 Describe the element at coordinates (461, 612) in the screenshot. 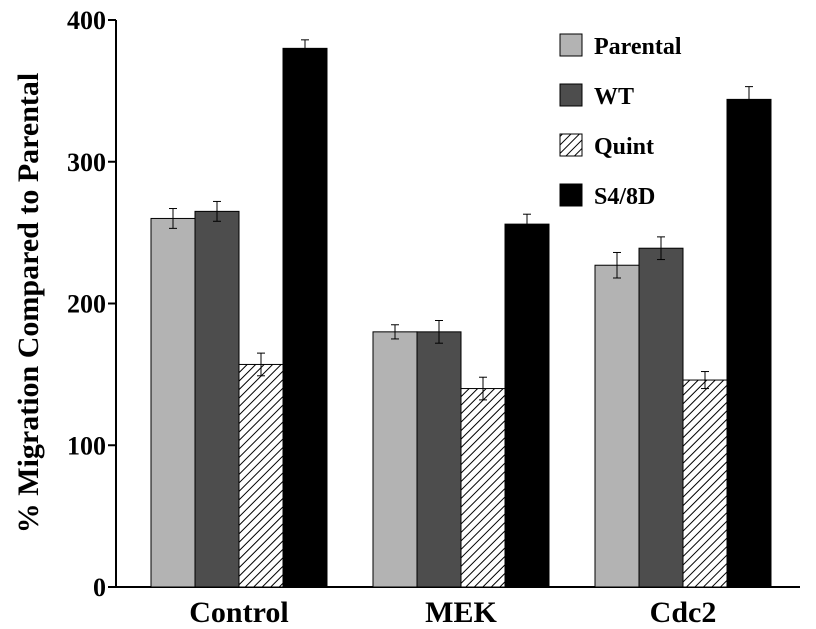

I see `category-label: MEK` at that location.